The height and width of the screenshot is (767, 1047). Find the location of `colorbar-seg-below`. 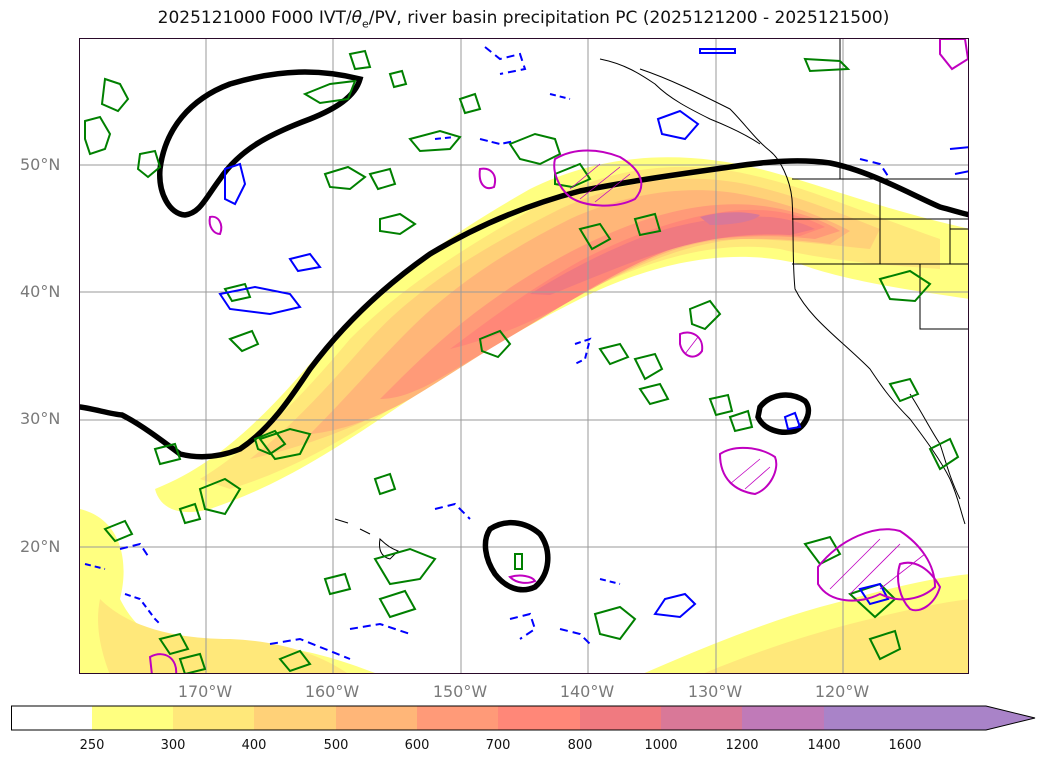

colorbar-seg-below is located at coordinates (51, 718).